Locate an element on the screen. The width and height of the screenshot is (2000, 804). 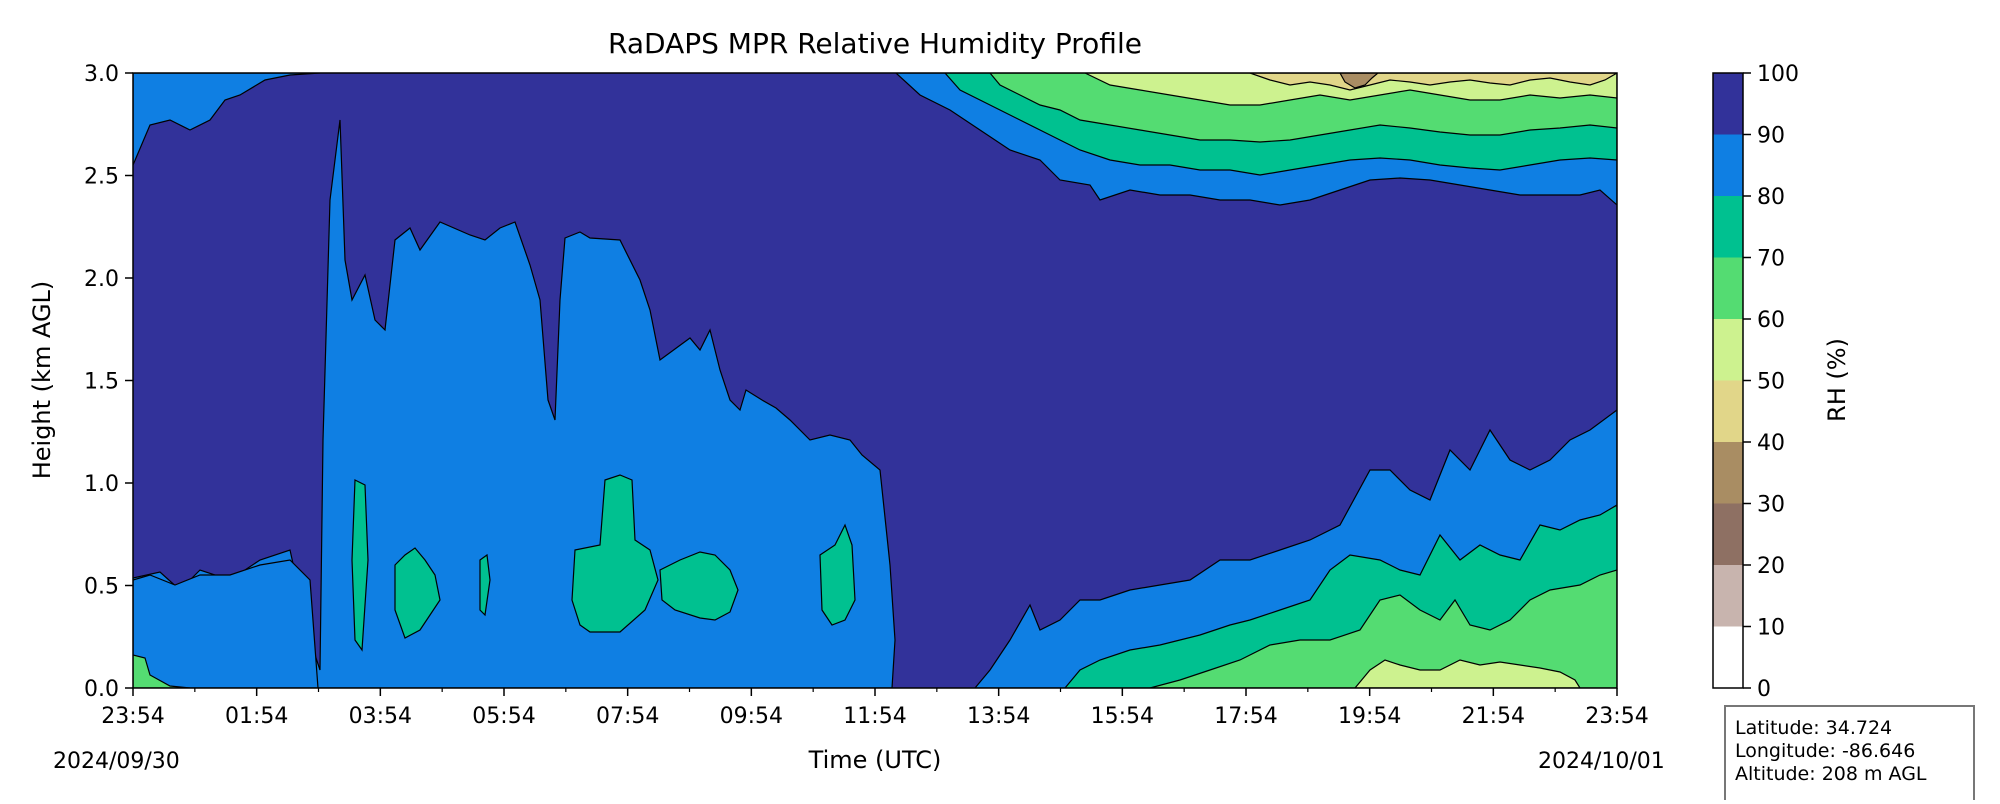
y-tick-label: 0.5 is located at coordinates (101, 587).